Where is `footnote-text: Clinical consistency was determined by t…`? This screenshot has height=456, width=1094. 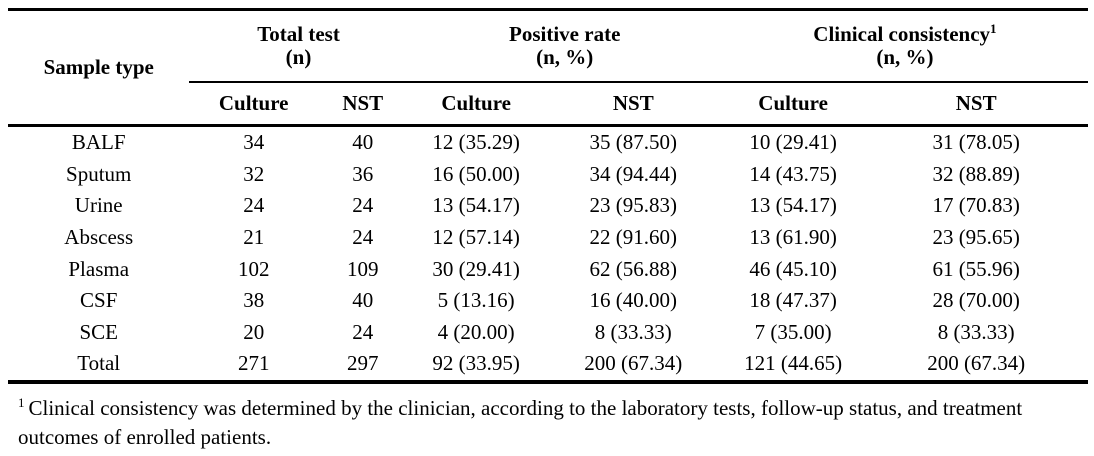
footnote-text: Clinical consistency was determined by t… is located at coordinates (520, 422).